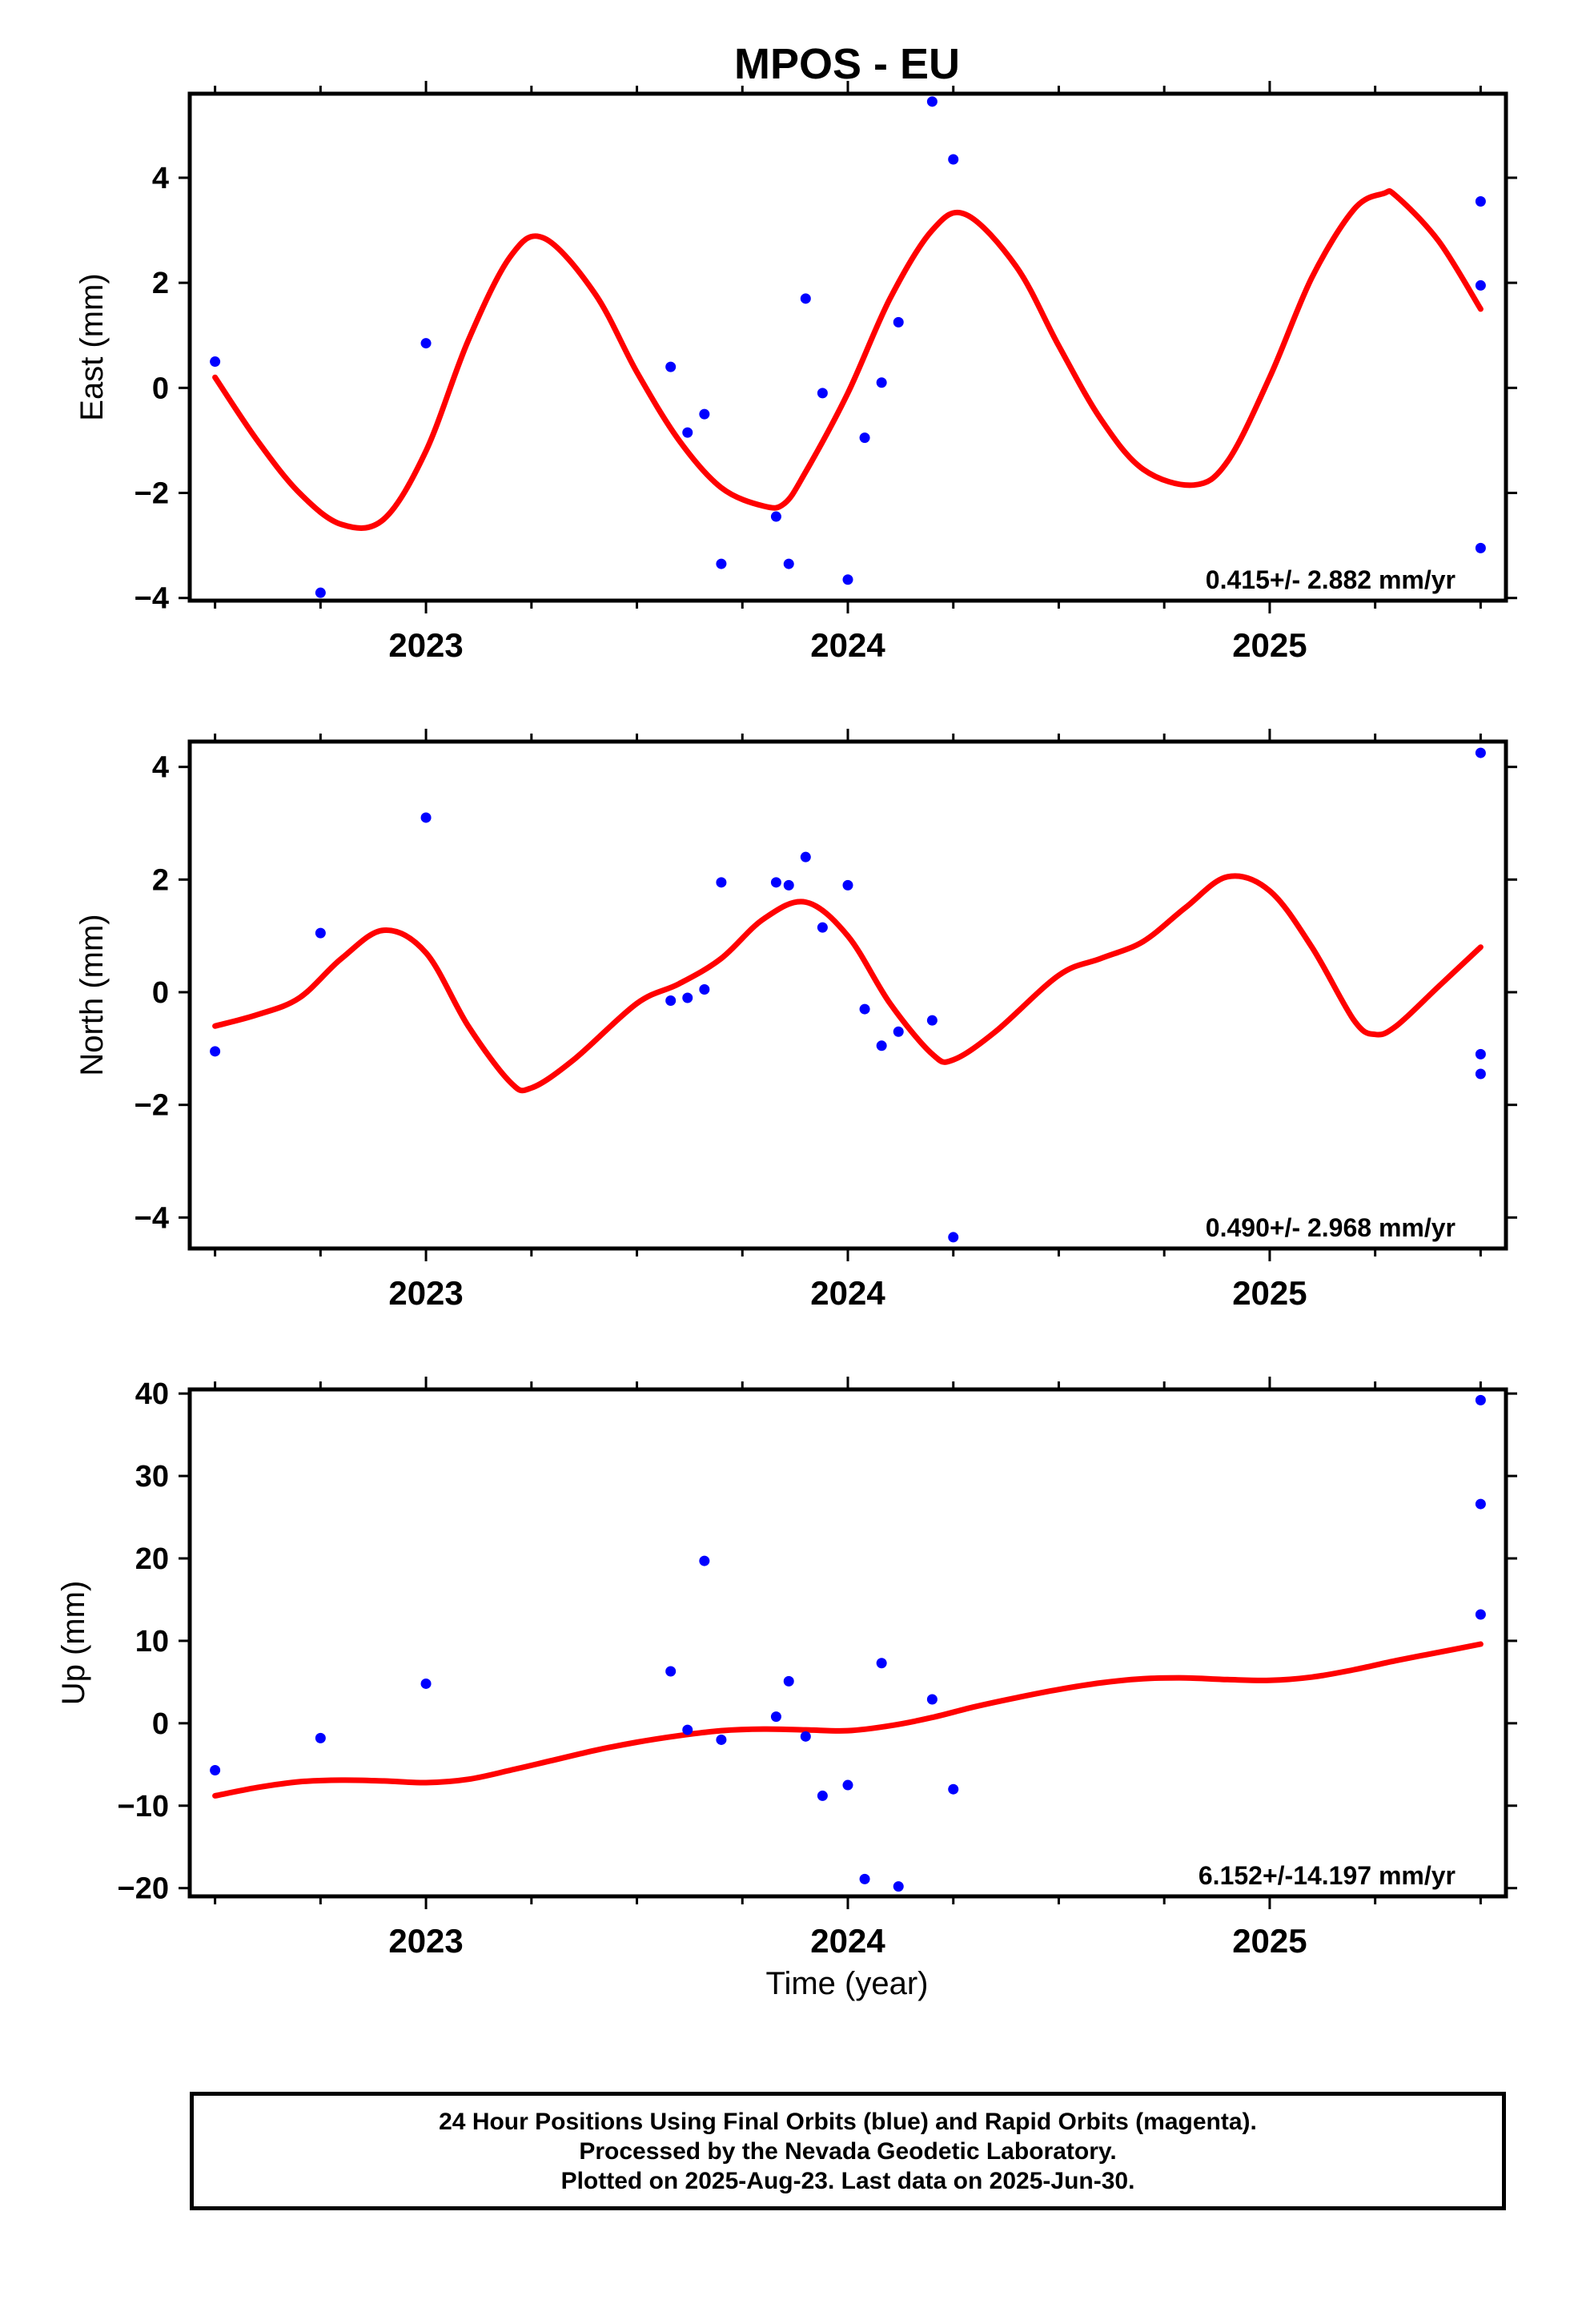 The width and height of the screenshot is (1582, 2324). What do you see at coordinates (1331, 579) in the screenshot?
I see `east-rate-label: 0.415+/- 2.882 mm/yr` at bounding box center [1331, 579].